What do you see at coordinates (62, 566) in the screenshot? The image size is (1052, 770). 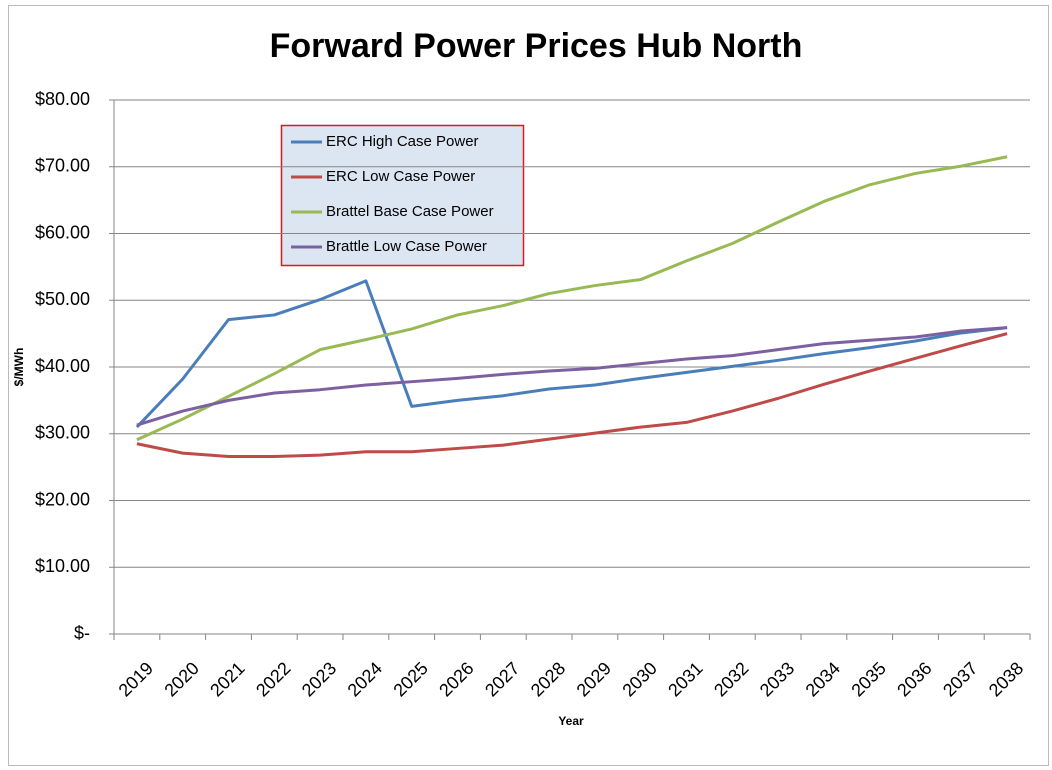 I see `y-tick-label: $10.00` at bounding box center [62, 566].